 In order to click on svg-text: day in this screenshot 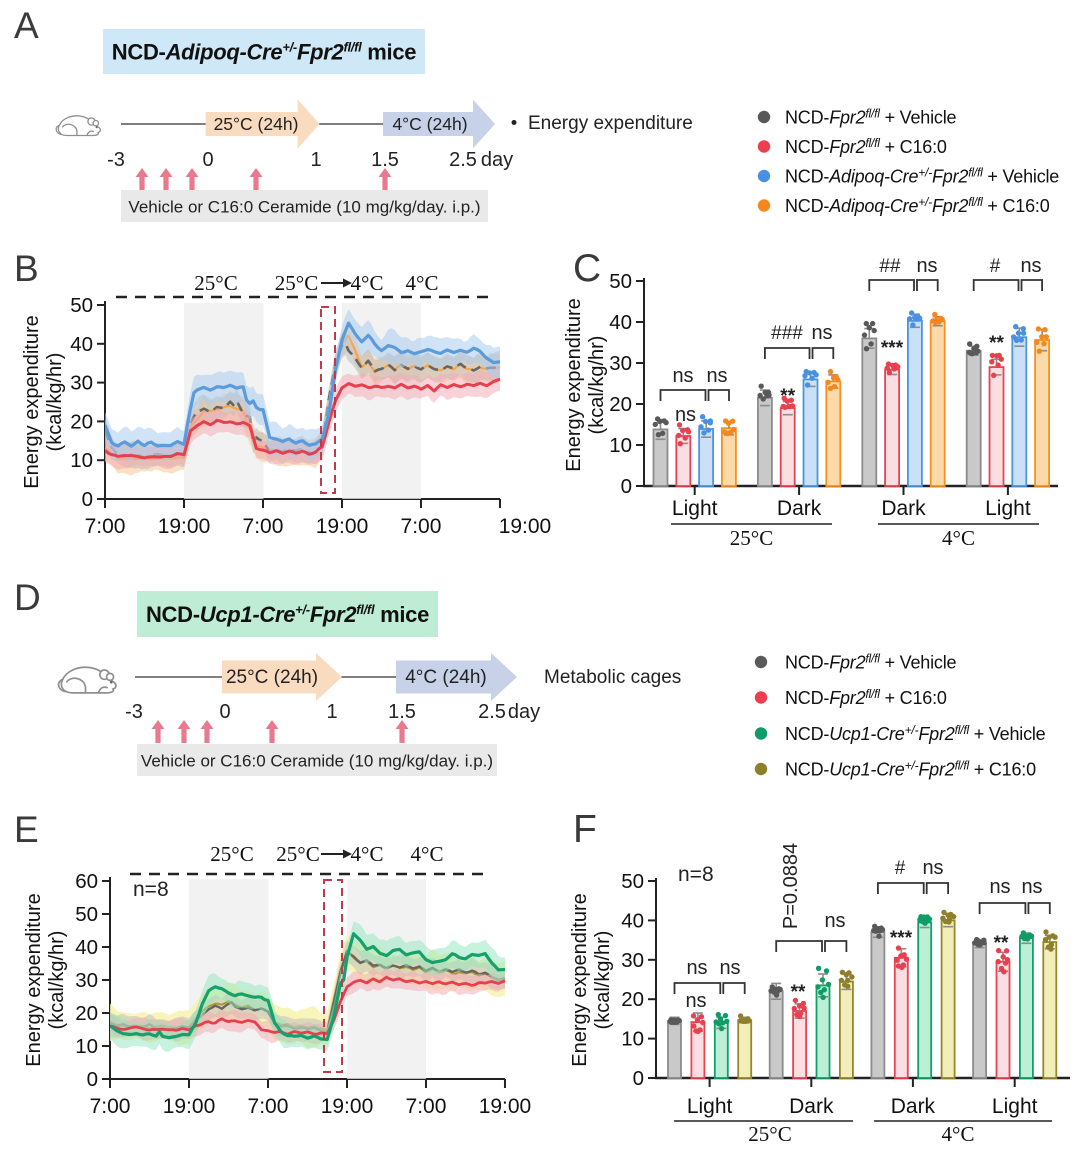, I will do `click(524, 712)`.